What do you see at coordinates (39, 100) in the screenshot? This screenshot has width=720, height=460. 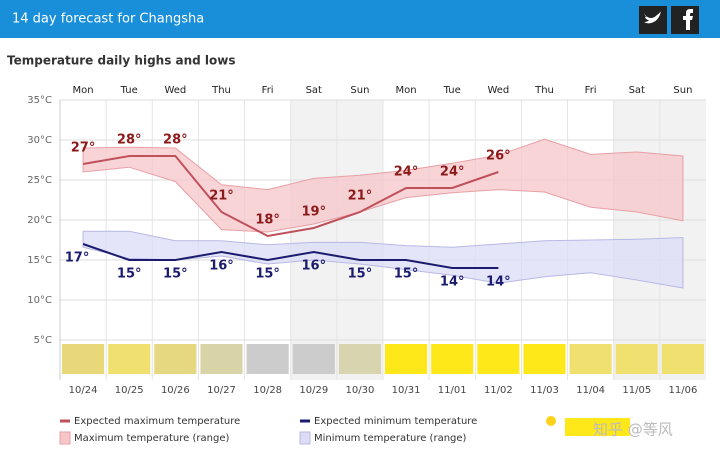 I see `y-tick-label: 35°C` at bounding box center [39, 100].